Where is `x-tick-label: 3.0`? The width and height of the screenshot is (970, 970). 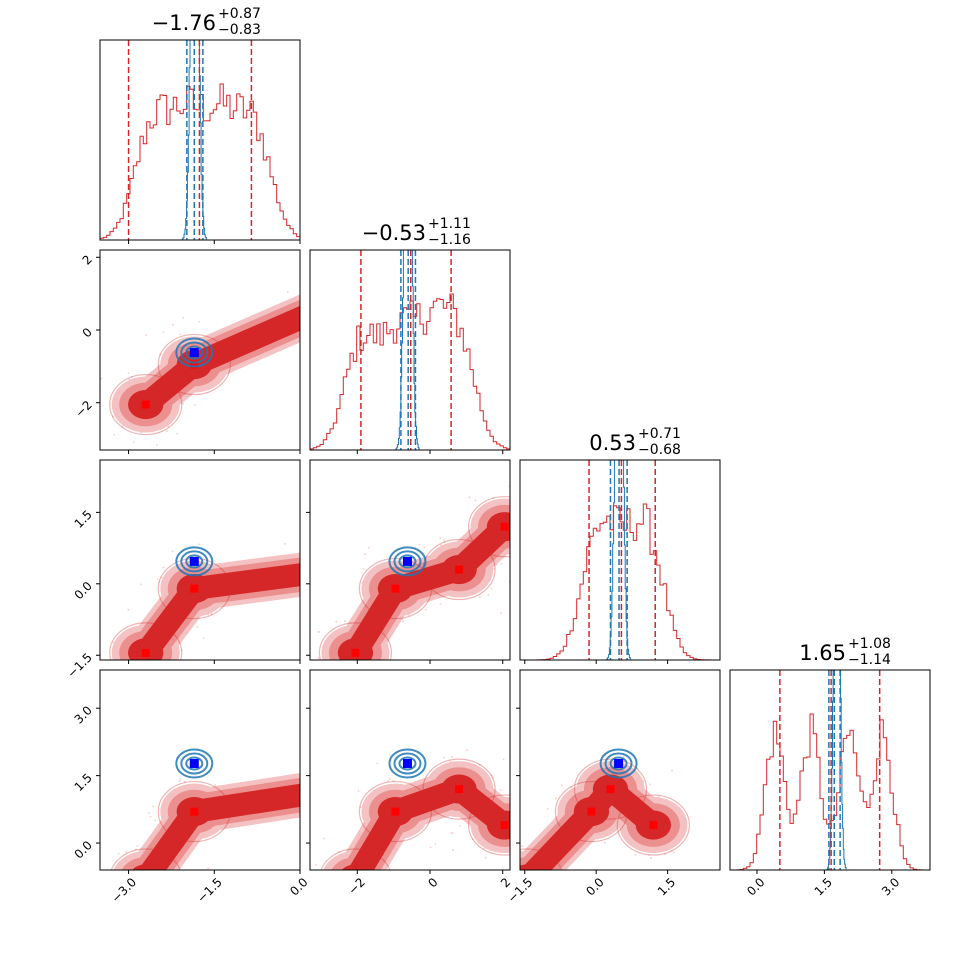
x-tick-label: 3.0 is located at coordinates (890, 886).